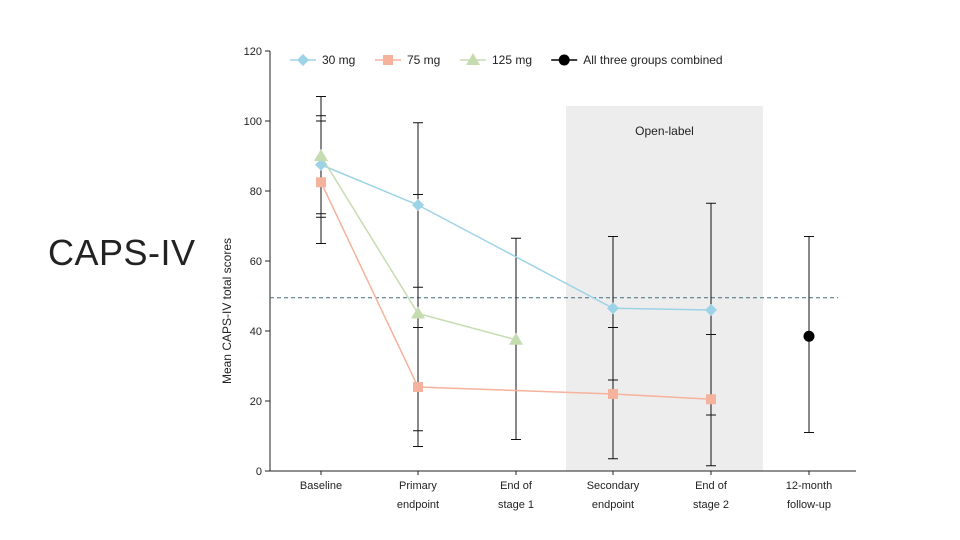 This screenshot has width=960, height=540. What do you see at coordinates (256, 402) in the screenshot?
I see `y-tick-label: 20` at bounding box center [256, 402].